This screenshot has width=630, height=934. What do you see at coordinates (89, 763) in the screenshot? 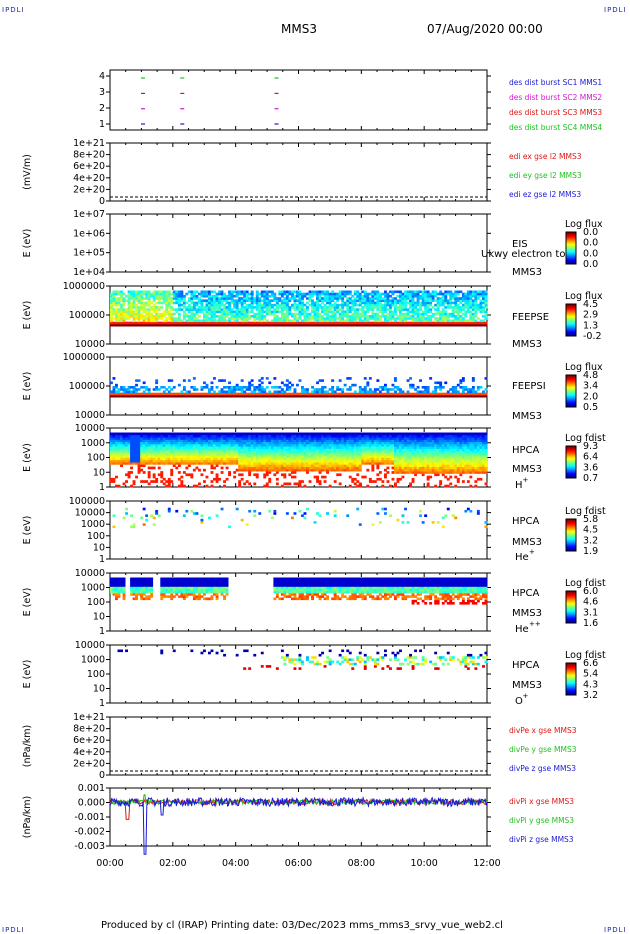
I see `y-tick-label: 2e+20` at bounding box center [89, 763].